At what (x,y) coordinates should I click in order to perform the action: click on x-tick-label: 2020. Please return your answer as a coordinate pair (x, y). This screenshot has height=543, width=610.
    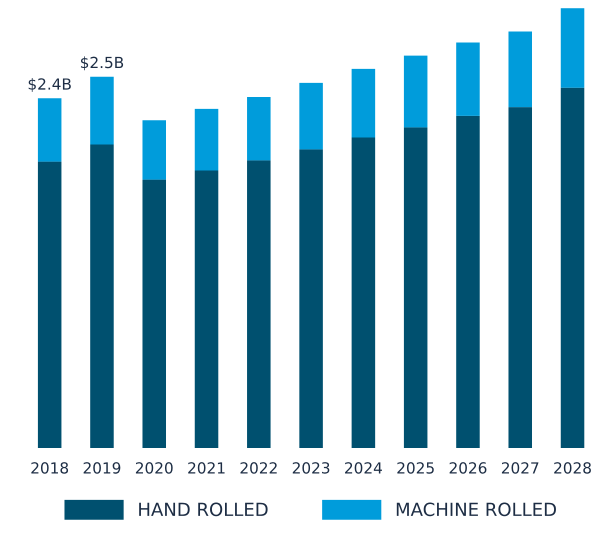
    Looking at the image, I should click on (154, 468).